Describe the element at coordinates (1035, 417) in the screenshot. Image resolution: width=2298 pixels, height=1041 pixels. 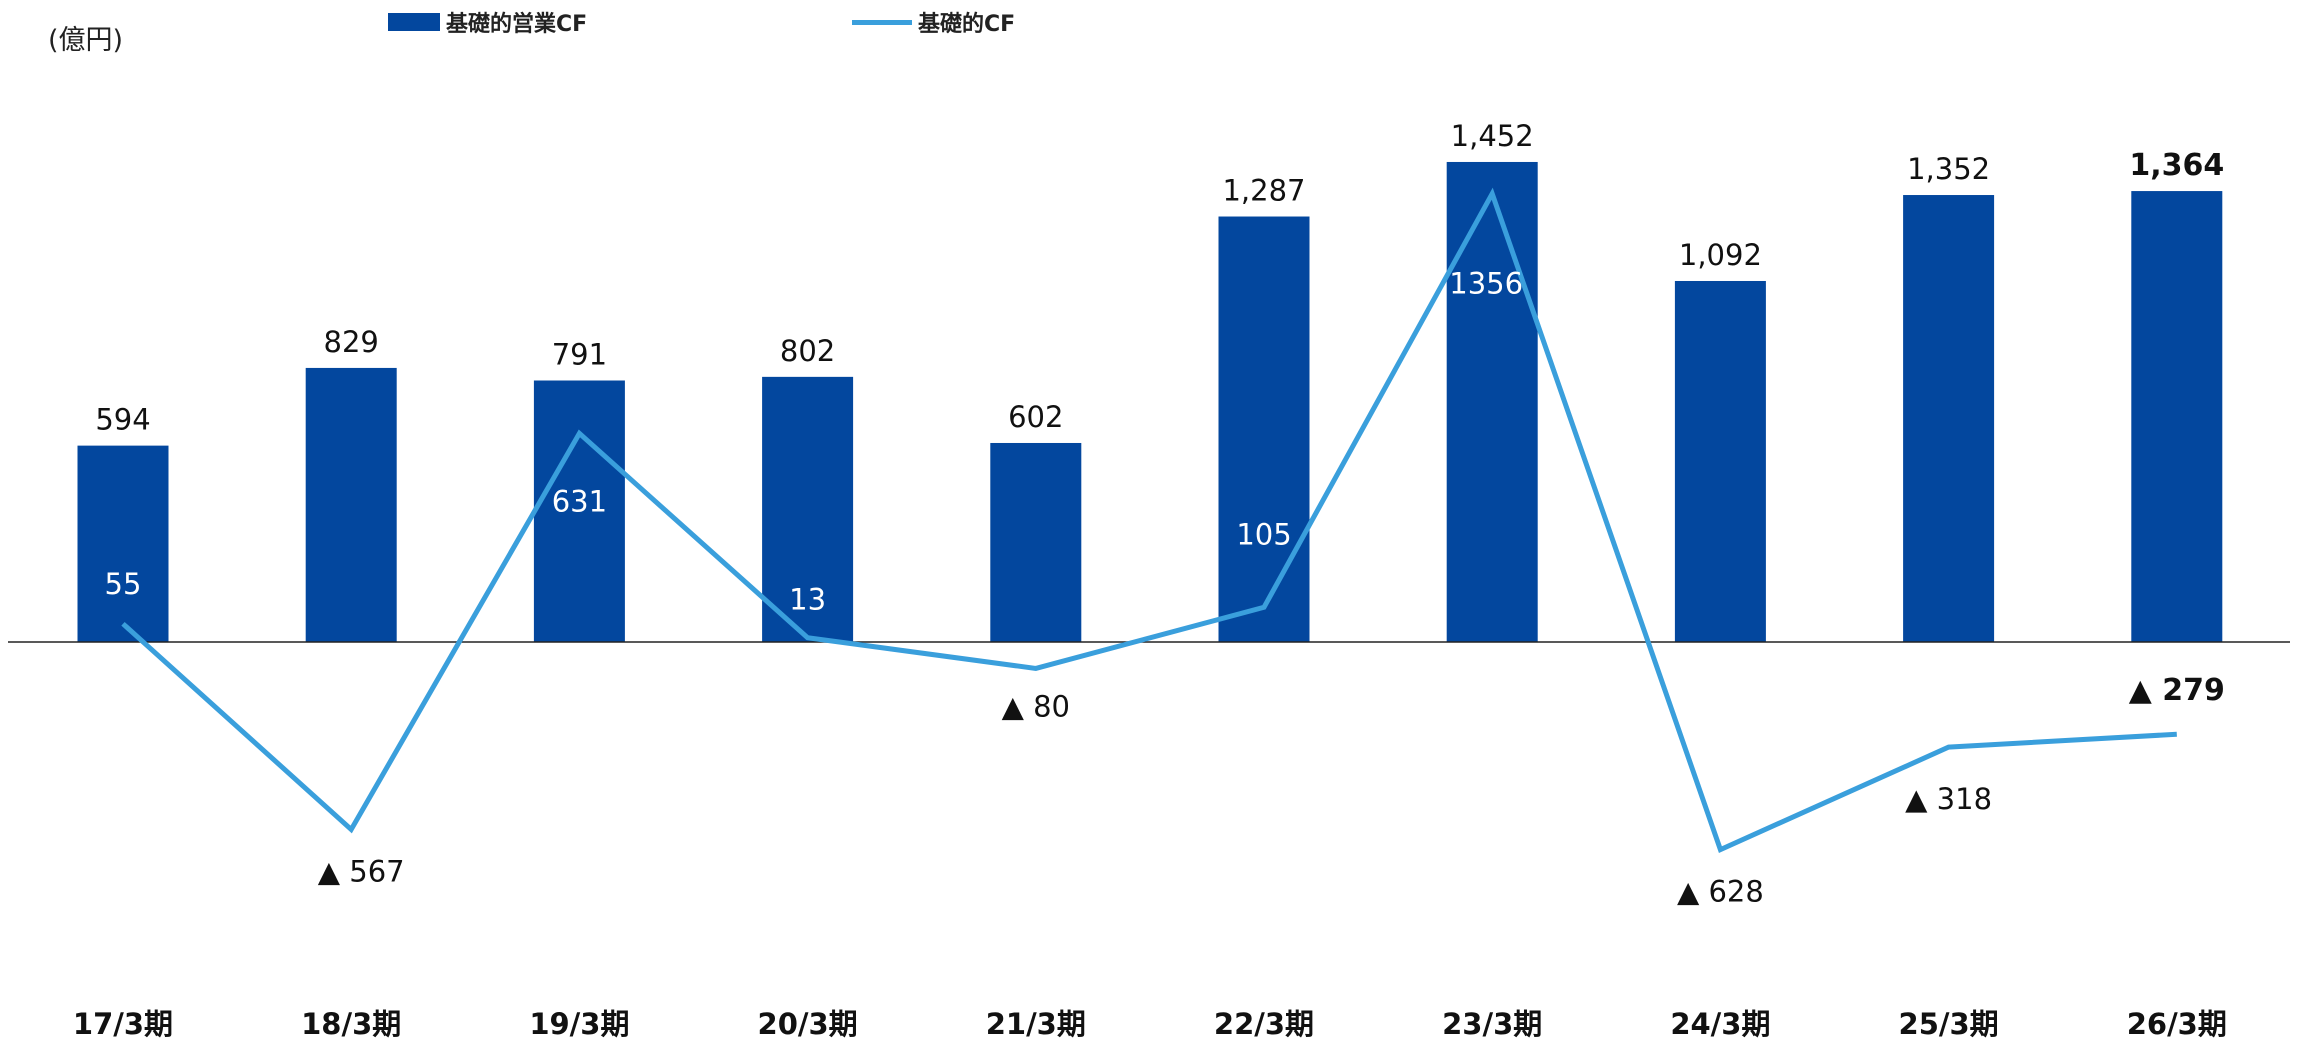
I see `bar-value-label-4: 602` at that location.